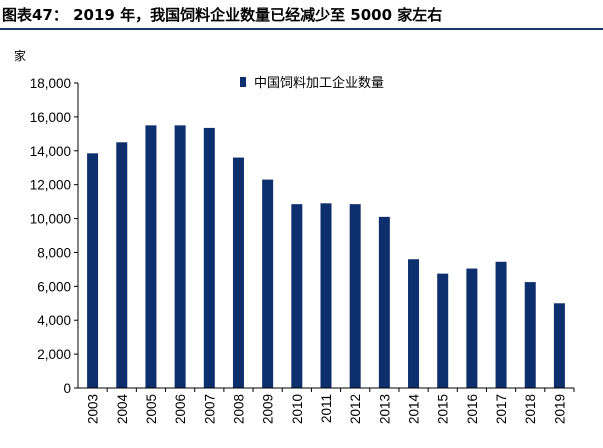 The height and width of the screenshot is (448, 603). Describe the element at coordinates (50, 83) in the screenshot. I see `y-tick-label: 18,000` at that location.